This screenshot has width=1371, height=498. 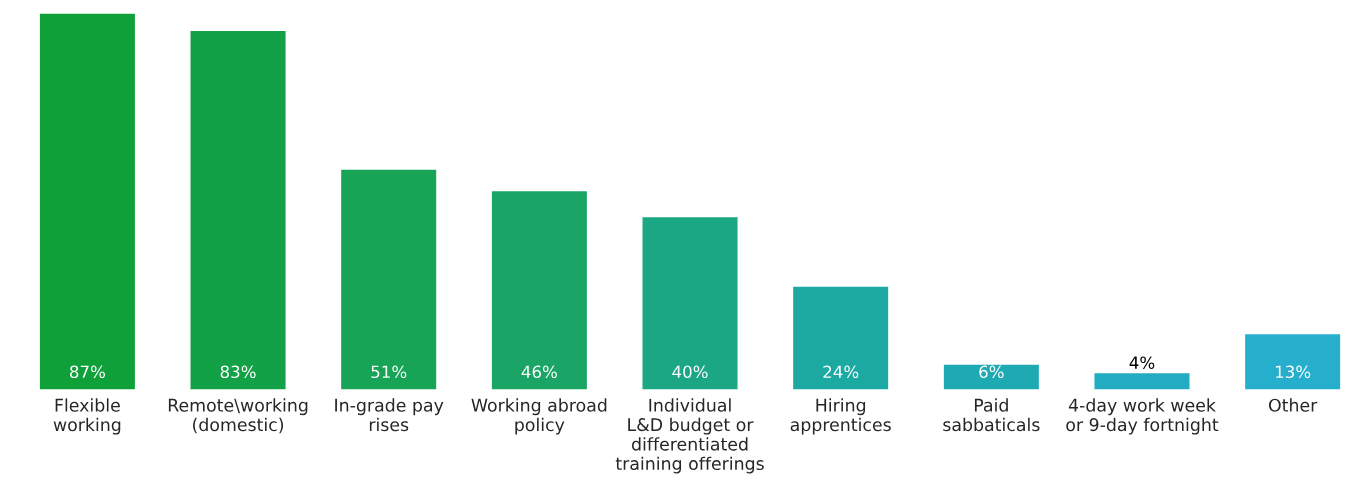 What do you see at coordinates (991, 372) in the screenshot?
I see `data-label: 6%` at bounding box center [991, 372].